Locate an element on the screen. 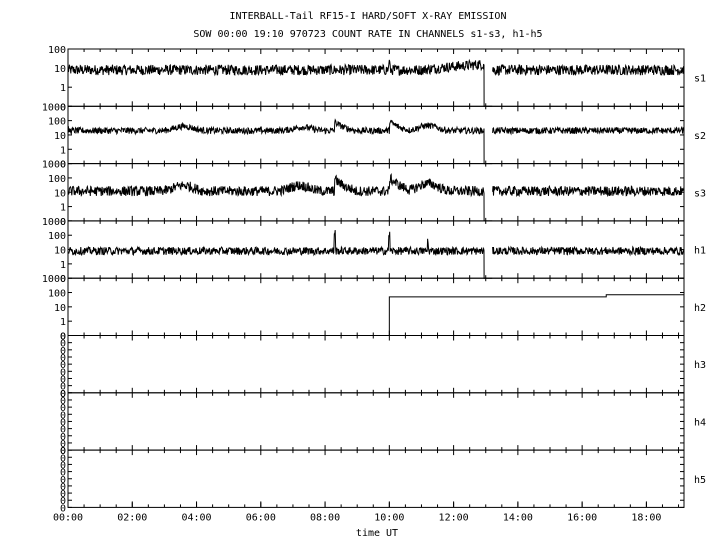  x-tick-label: 04:00 is located at coordinates (196, 517).